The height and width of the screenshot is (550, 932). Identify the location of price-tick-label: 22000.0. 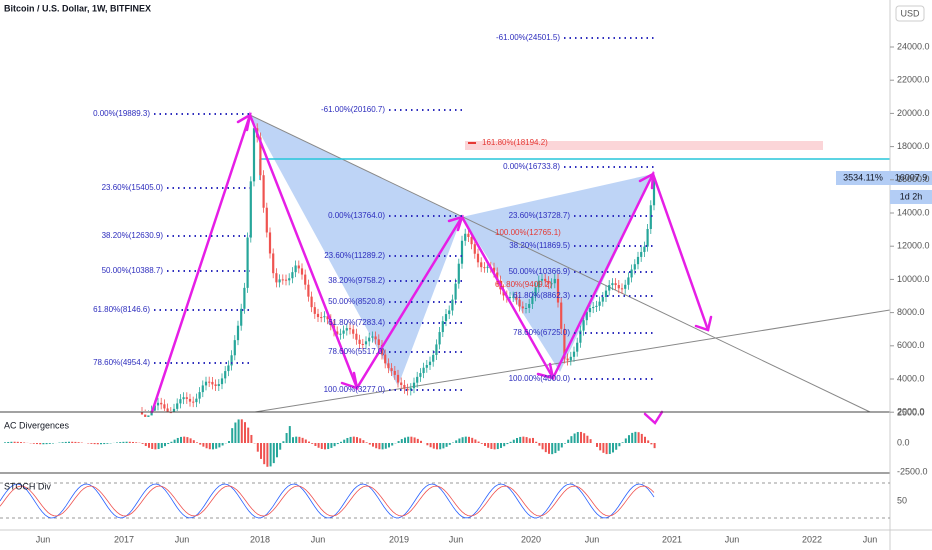
(913, 80).